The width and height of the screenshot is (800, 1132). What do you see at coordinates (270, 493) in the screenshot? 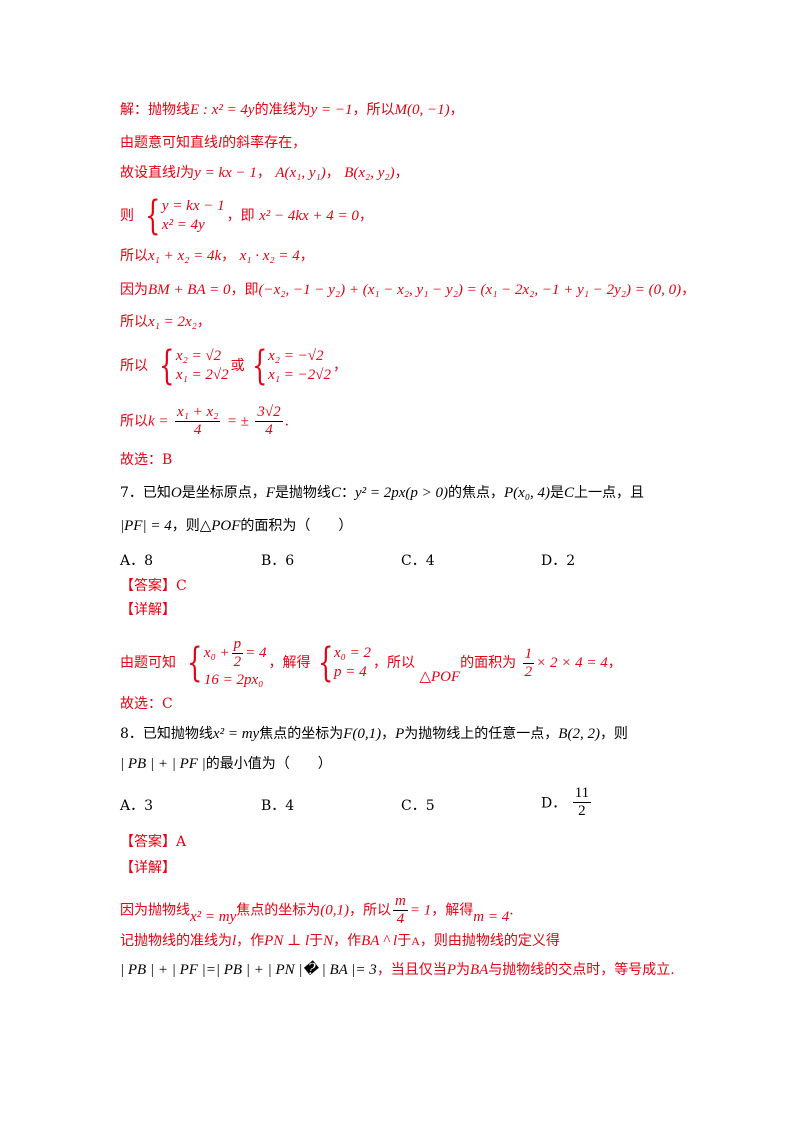
I see `math: F` at bounding box center [270, 493].